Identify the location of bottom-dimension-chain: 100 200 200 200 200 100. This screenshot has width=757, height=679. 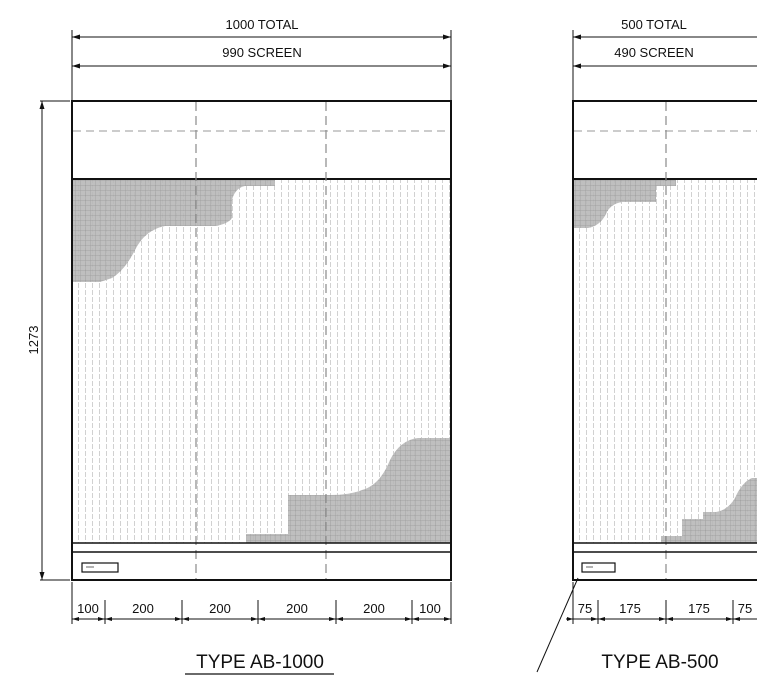
(261, 603).